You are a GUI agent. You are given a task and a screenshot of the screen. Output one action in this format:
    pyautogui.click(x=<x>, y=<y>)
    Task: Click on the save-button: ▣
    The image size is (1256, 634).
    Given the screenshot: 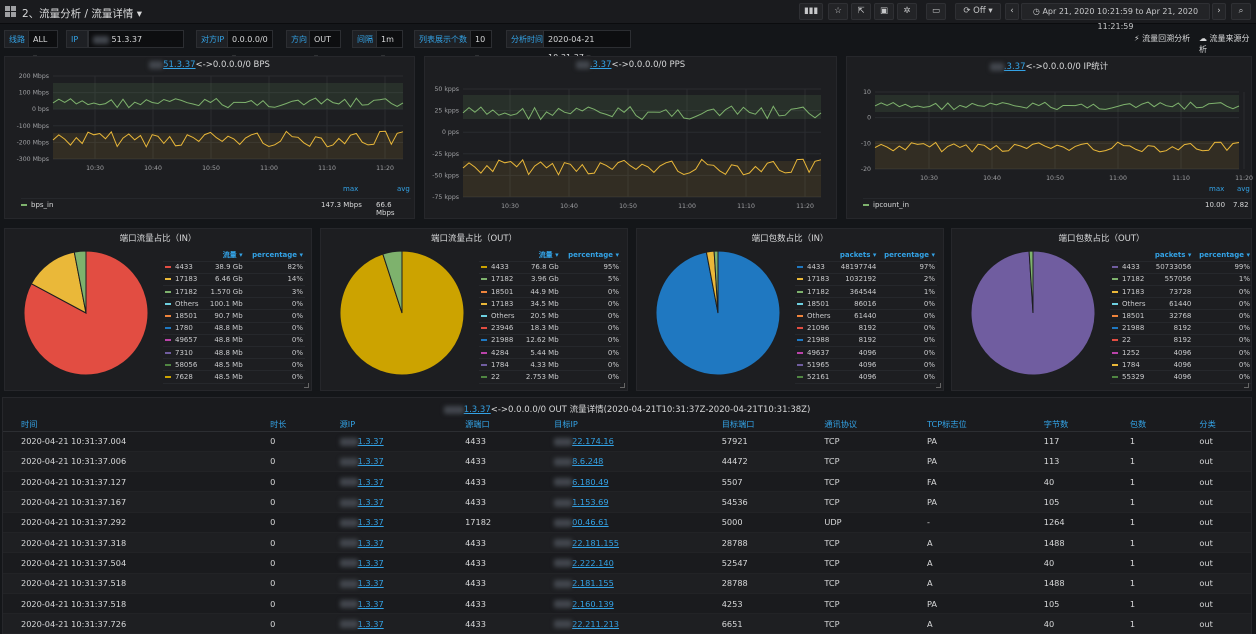 What is the action you would take?
    pyautogui.click(x=884, y=11)
    